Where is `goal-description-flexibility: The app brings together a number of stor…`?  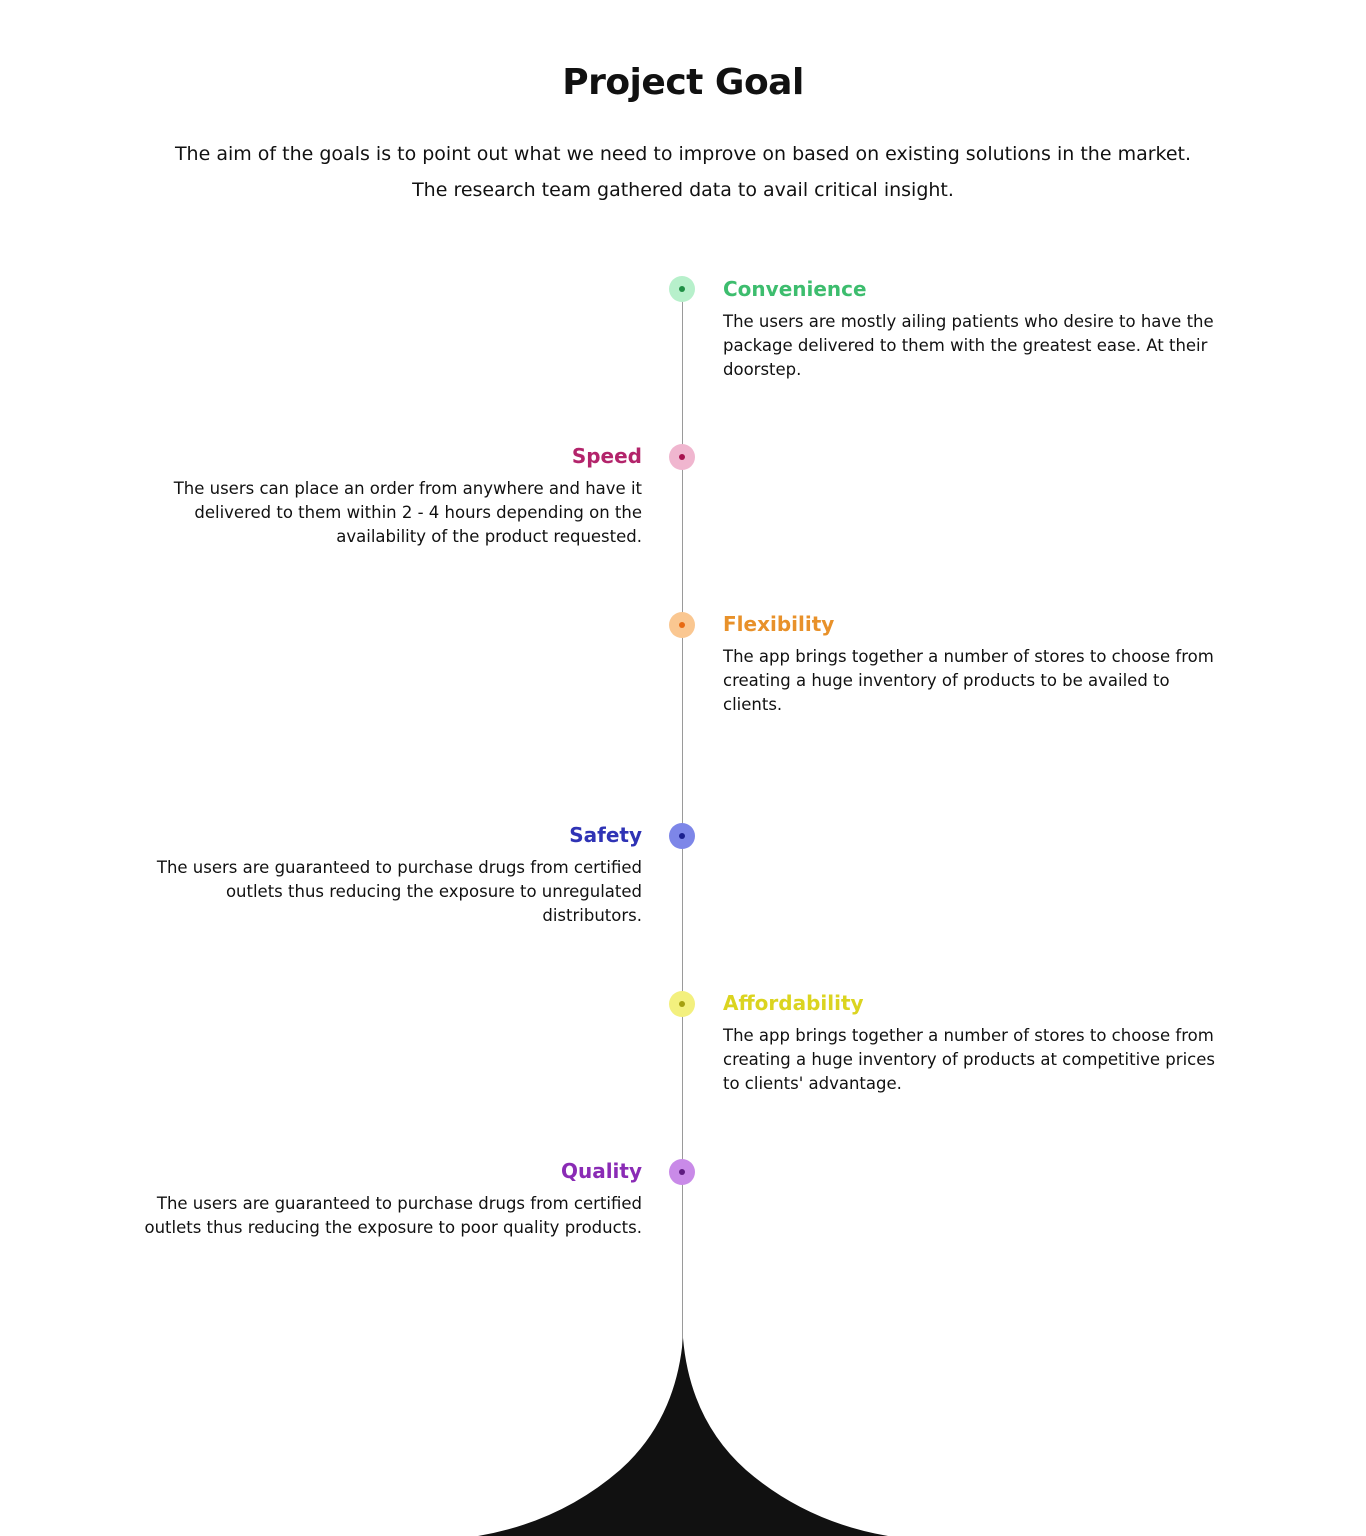
goal-description-flexibility: The app brings together a number of stor… is located at coordinates (968, 680).